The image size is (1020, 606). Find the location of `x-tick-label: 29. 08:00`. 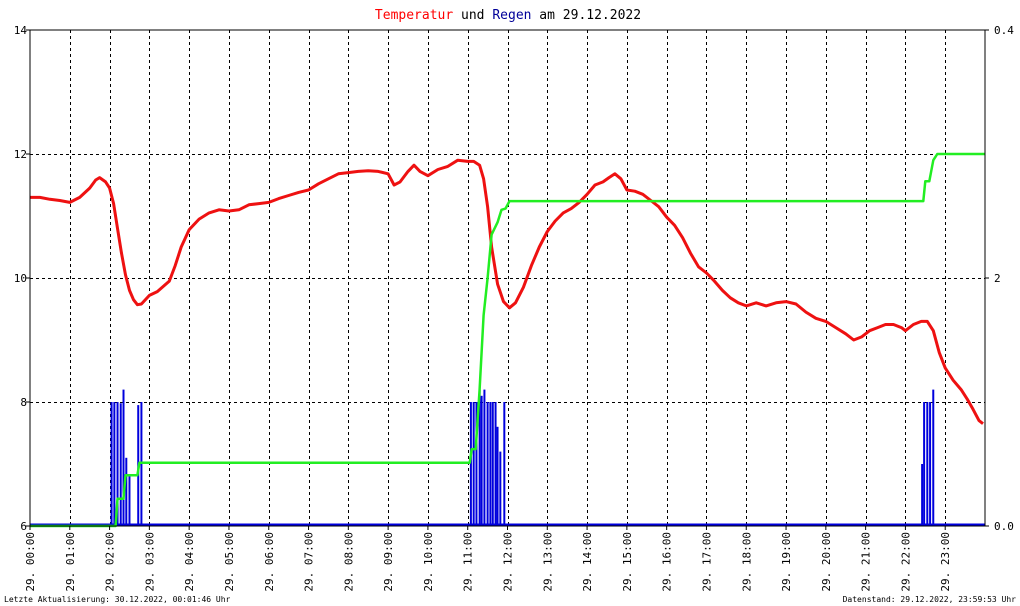

x-tick-label: 29. 08:00 is located at coordinates (348, 562).